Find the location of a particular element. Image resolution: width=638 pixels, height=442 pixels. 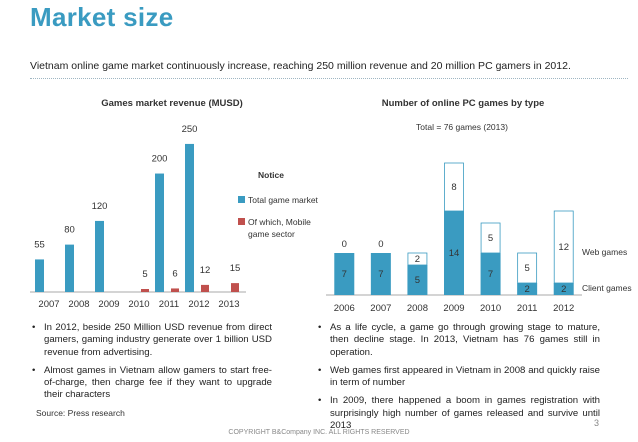

chart1-legend-label: game sector is located at coordinates (271, 234).